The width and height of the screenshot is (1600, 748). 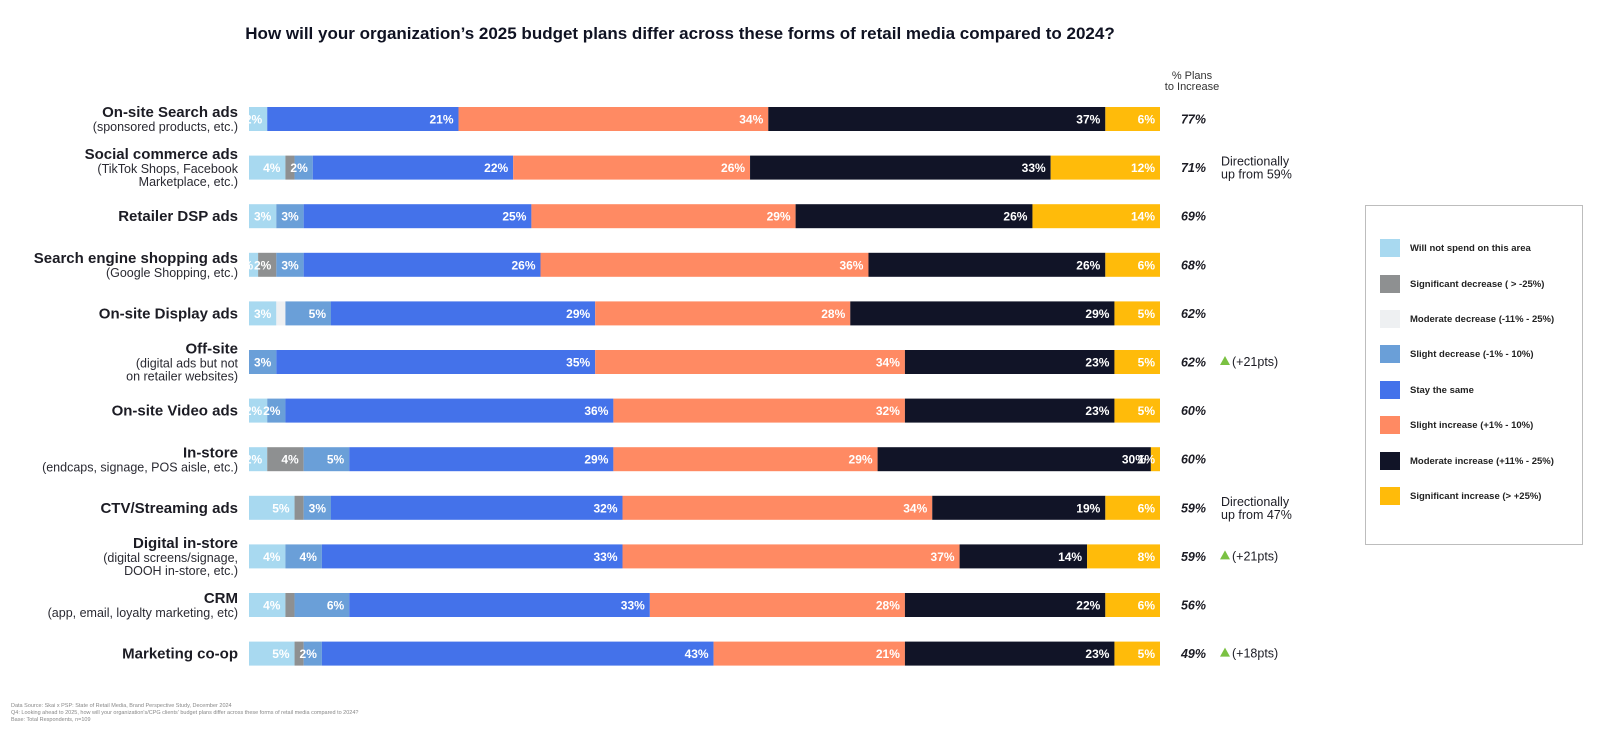 What do you see at coordinates (943, 557) in the screenshot?
I see `bar-value-label: 37%` at bounding box center [943, 557].